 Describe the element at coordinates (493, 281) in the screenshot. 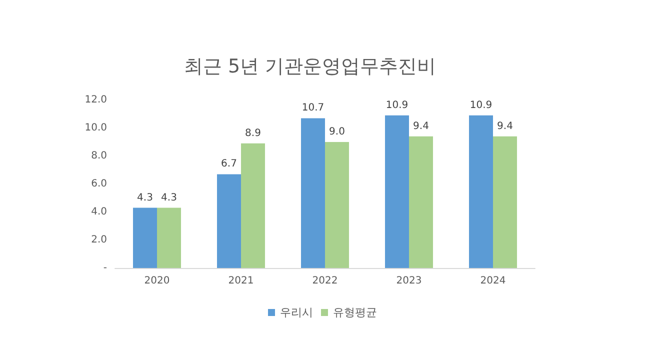

I see `x-tick-label: 2024` at that location.